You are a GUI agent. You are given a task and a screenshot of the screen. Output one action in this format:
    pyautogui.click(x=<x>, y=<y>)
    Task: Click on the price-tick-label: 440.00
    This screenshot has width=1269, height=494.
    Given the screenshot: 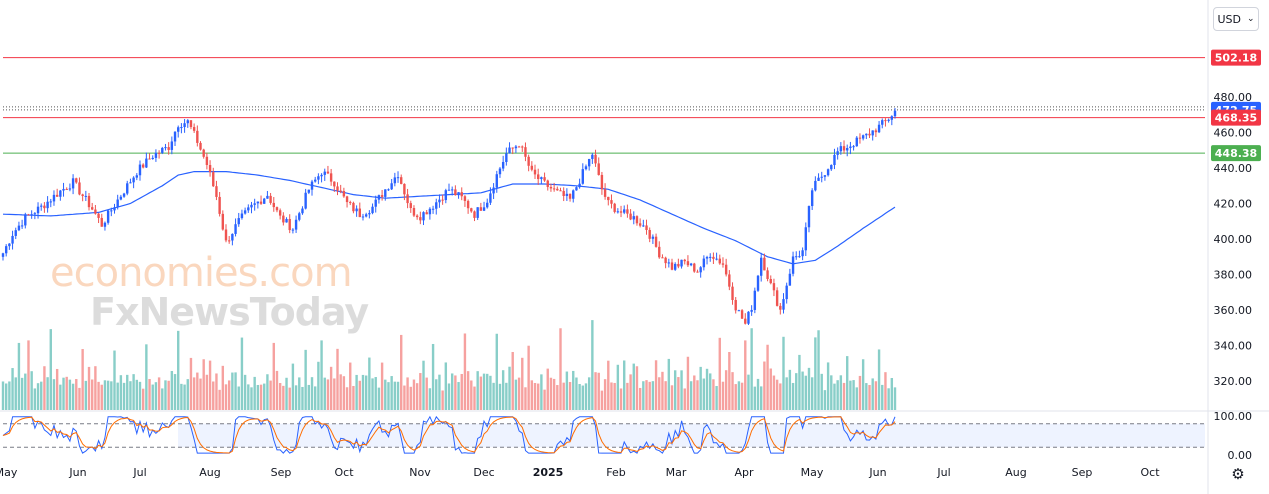 What is the action you would take?
    pyautogui.click(x=1233, y=168)
    